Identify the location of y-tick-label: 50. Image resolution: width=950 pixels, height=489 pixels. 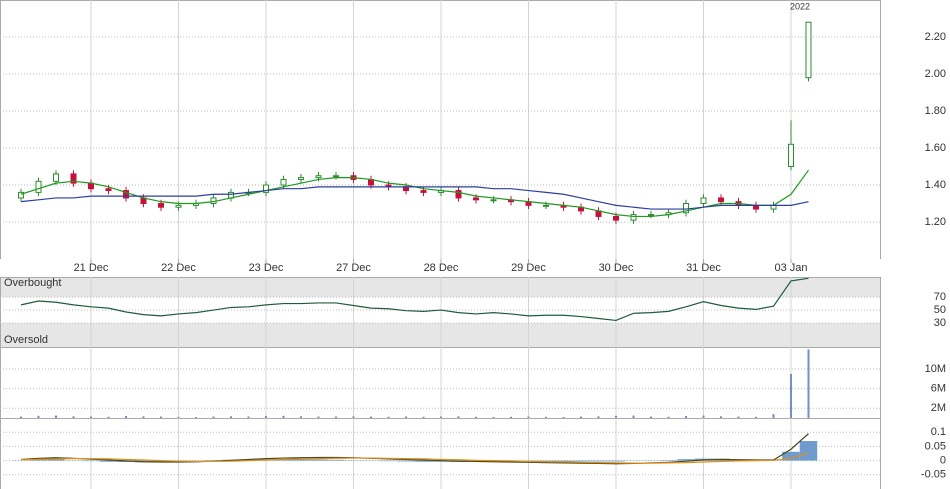
(940, 310).